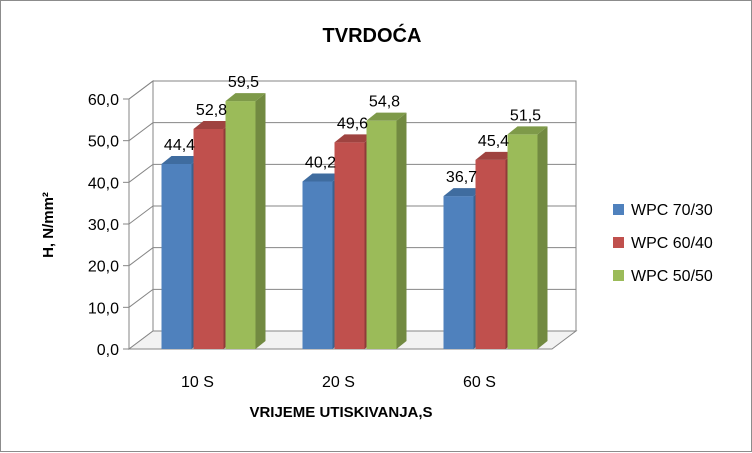 Image resolution: width=752 pixels, height=453 pixels. Describe the element at coordinates (461, 177) in the screenshot. I see `data-label: 36,7` at that location.